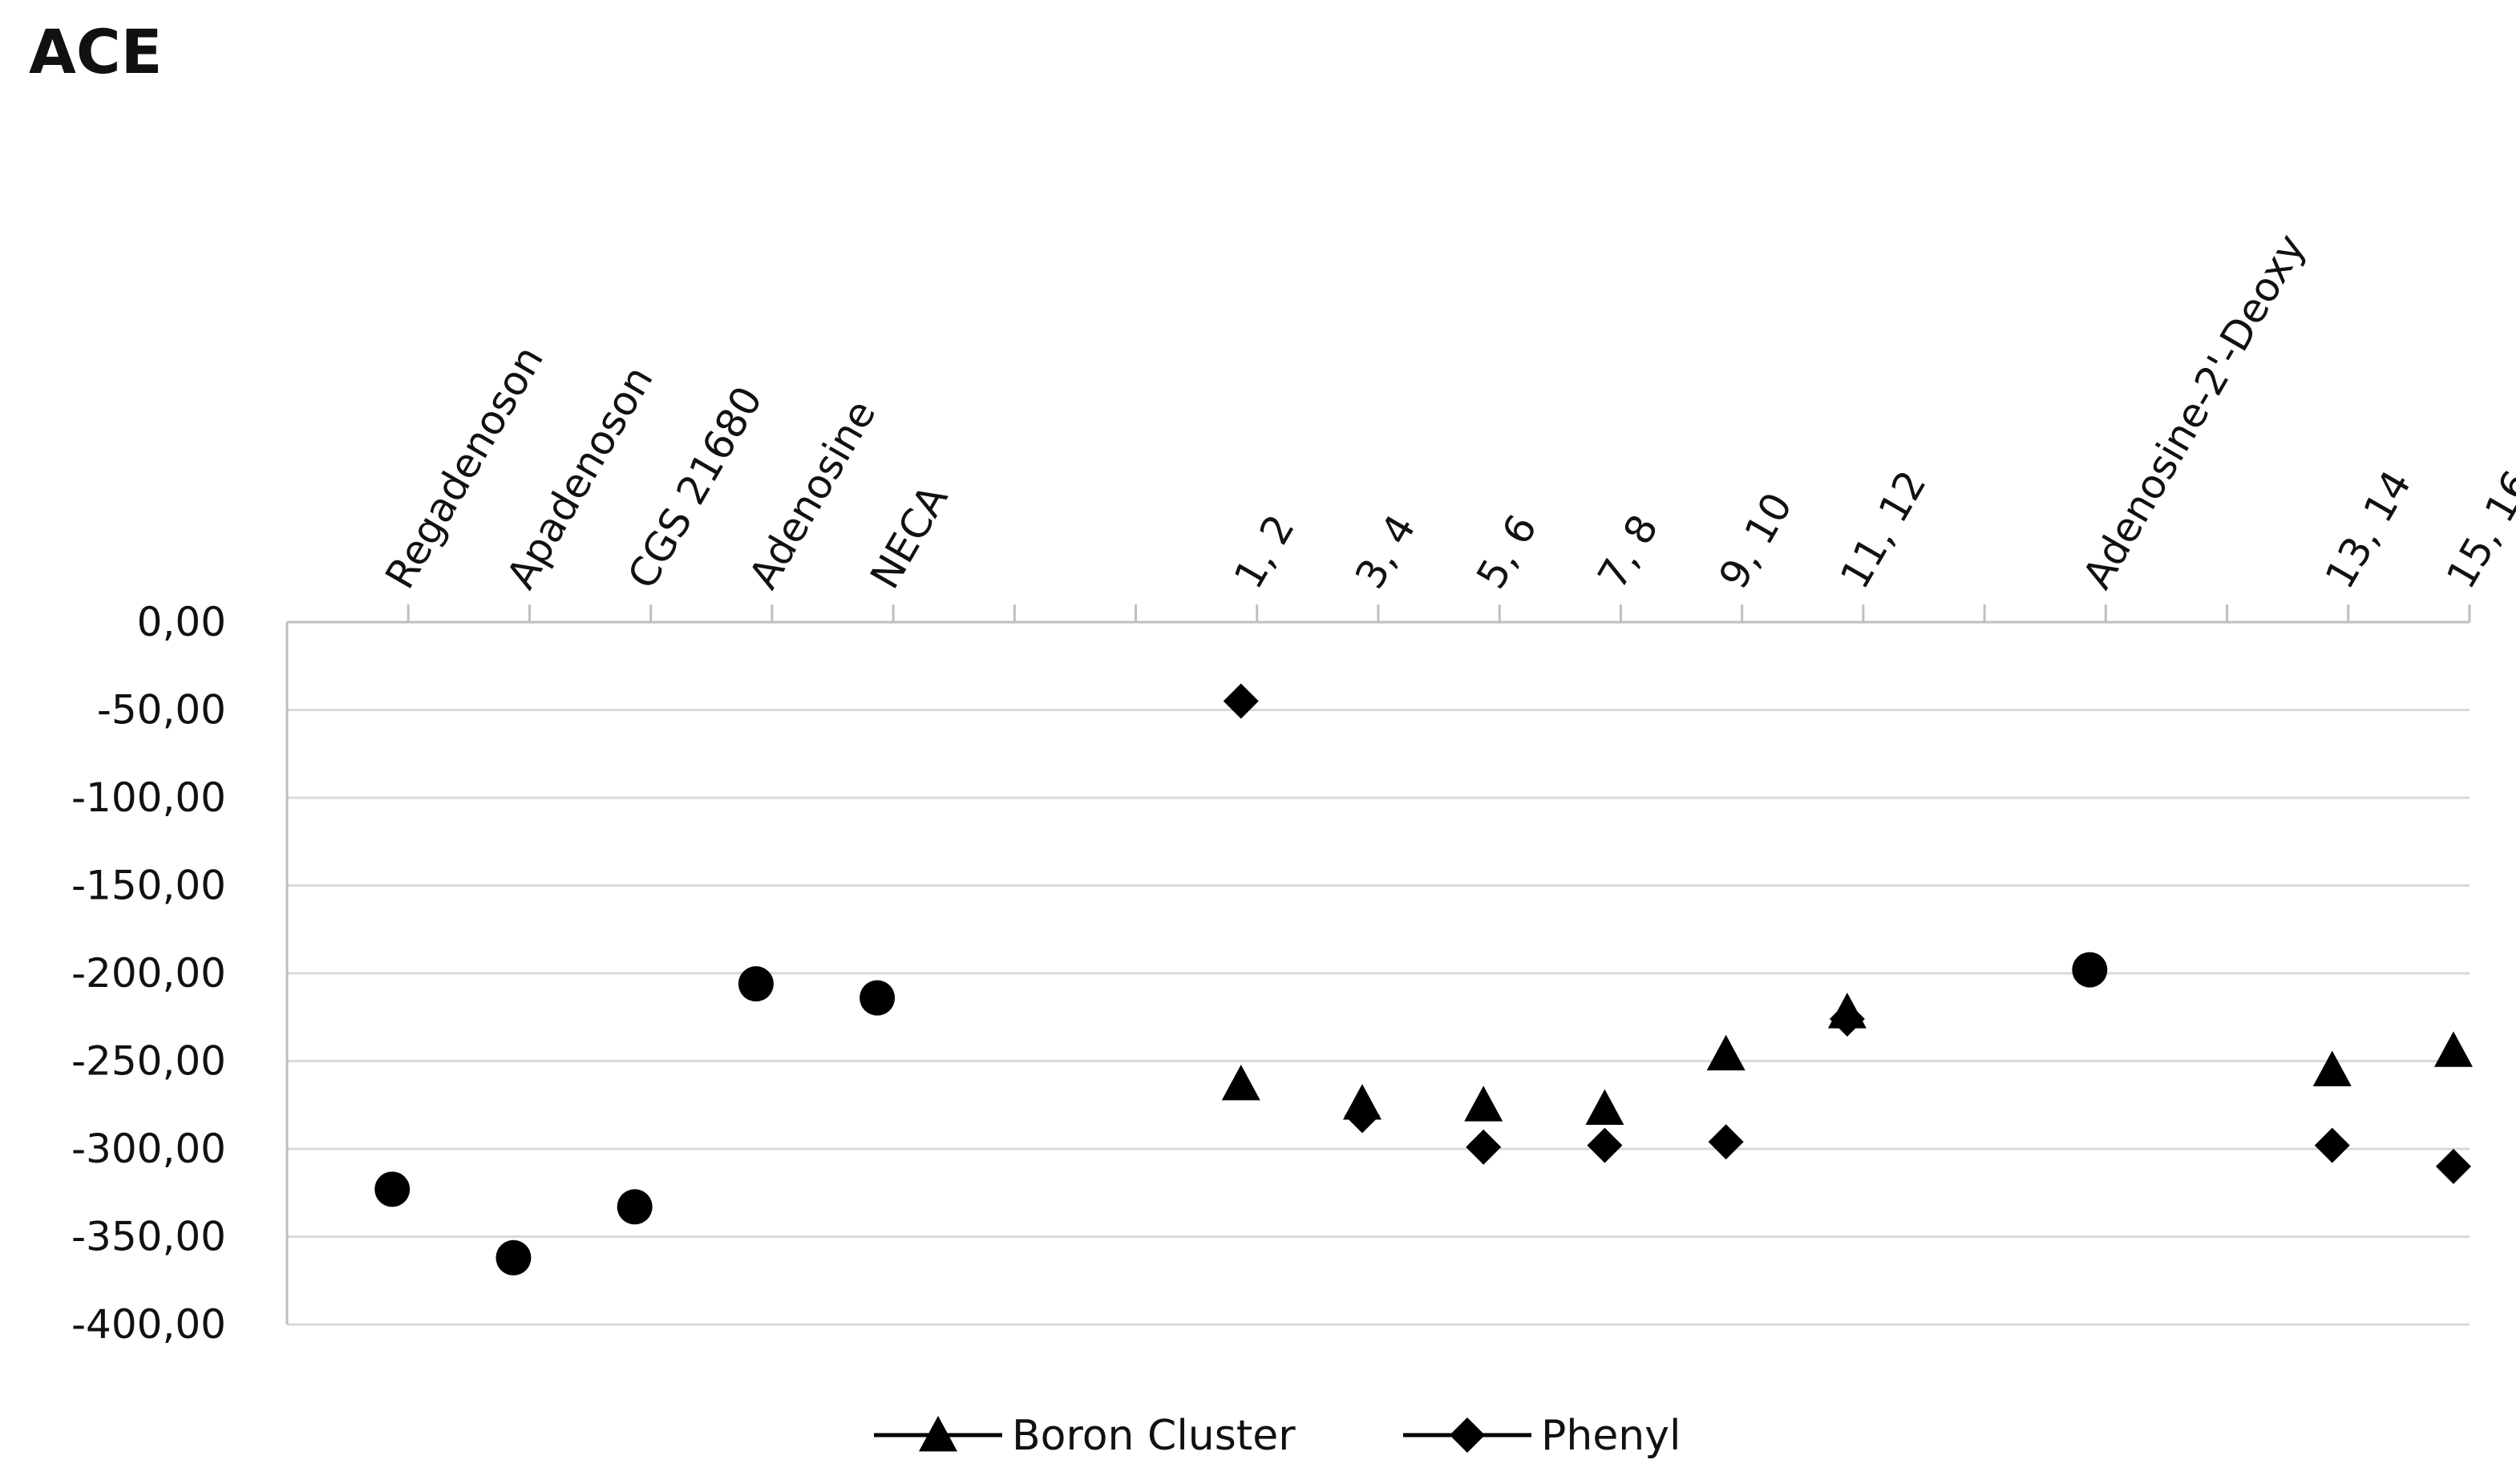 This screenshot has width=2516, height=1484. What do you see at coordinates (148, 974) in the screenshot?
I see `y-tick-label: -200,00` at bounding box center [148, 974].